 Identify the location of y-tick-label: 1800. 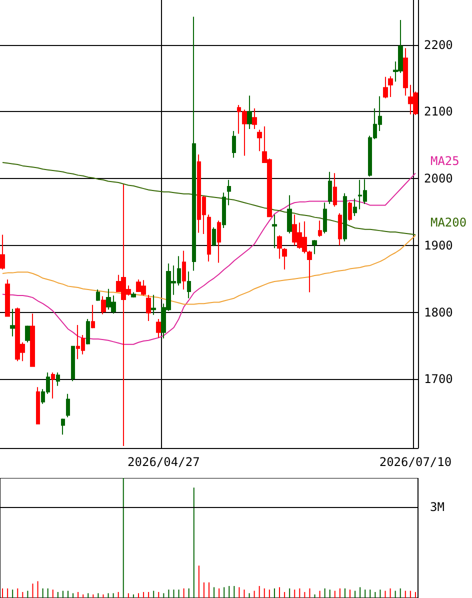
(438, 312).